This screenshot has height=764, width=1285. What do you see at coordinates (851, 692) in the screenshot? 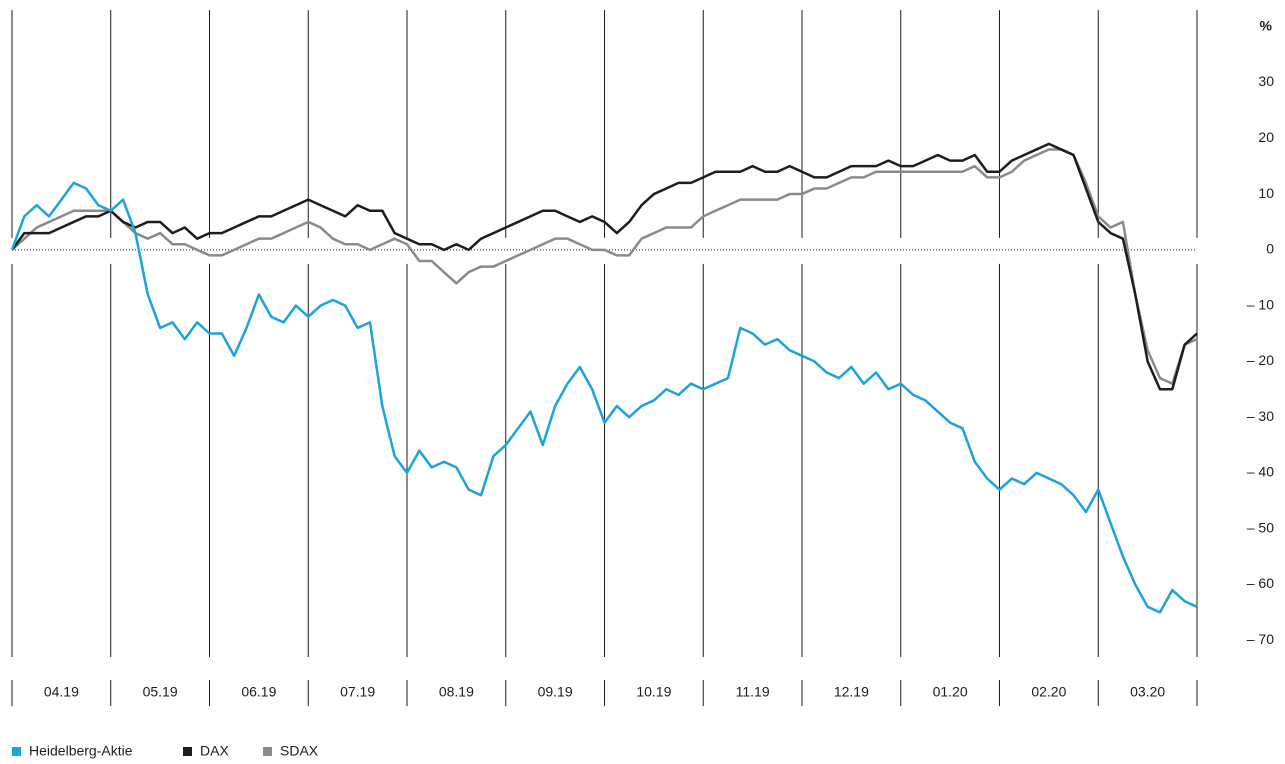
I see `x-tick-label: 12.19` at bounding box center [851, 692].